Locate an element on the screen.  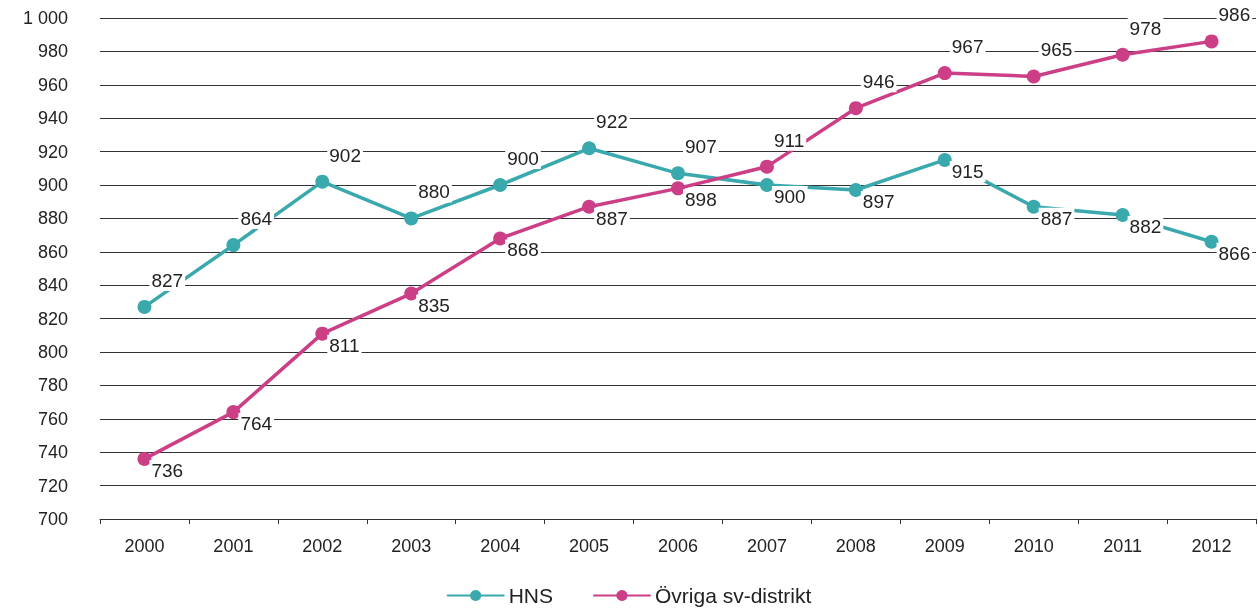
data-label: 946 is located at coordinates (878, 82).